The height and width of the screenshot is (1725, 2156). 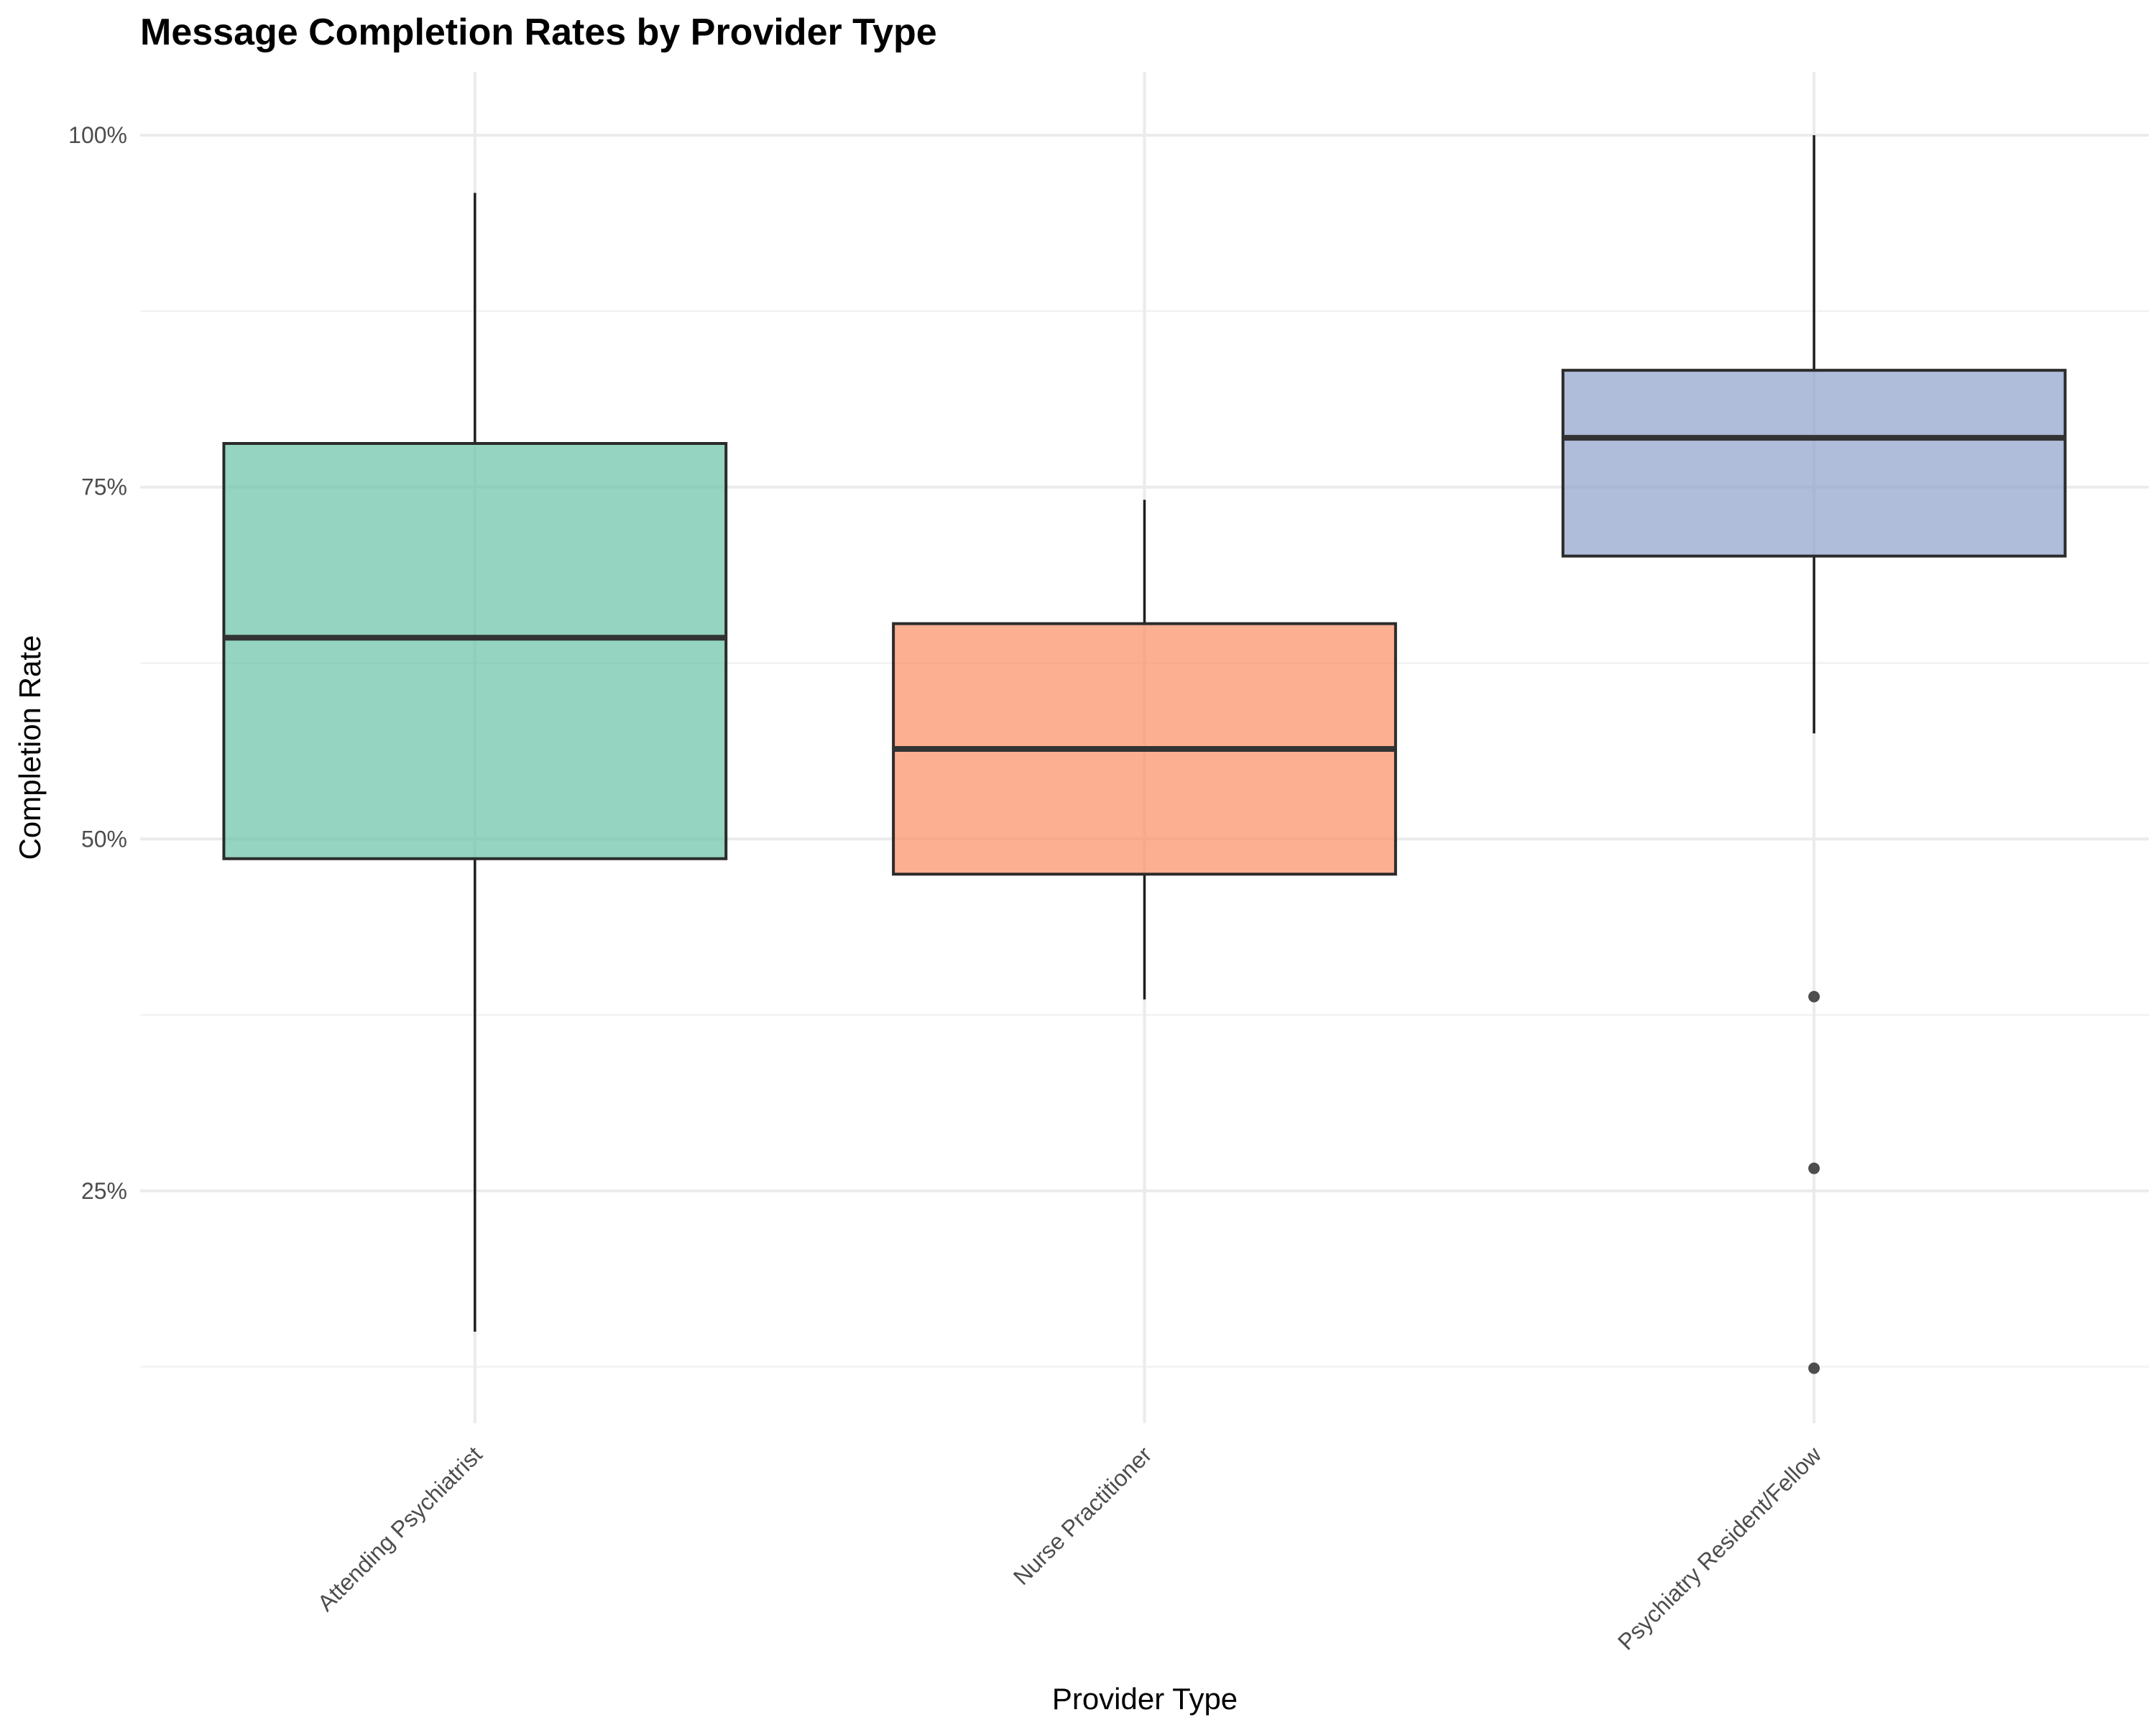 What do you see at coordinates (98, 135) in the screenshot?
I see `y-tick-label: 100%` at bounding box center [98, 135].